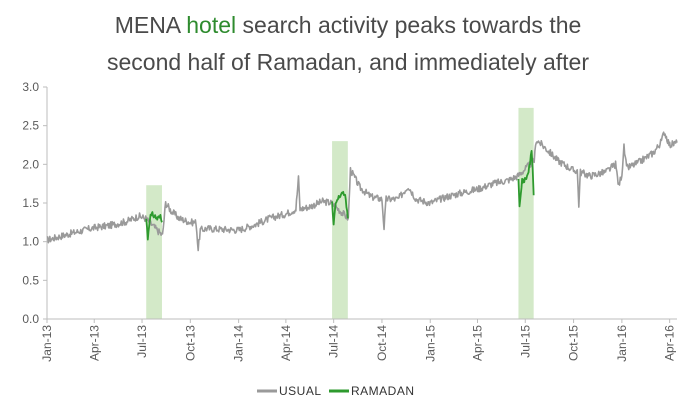 The width and height of the screenshot is (696, 402). What do you see at coordinates (30, 319) in the screenshot?
I see `y-tick-label: 0.0` at bounding box center [30, 319].